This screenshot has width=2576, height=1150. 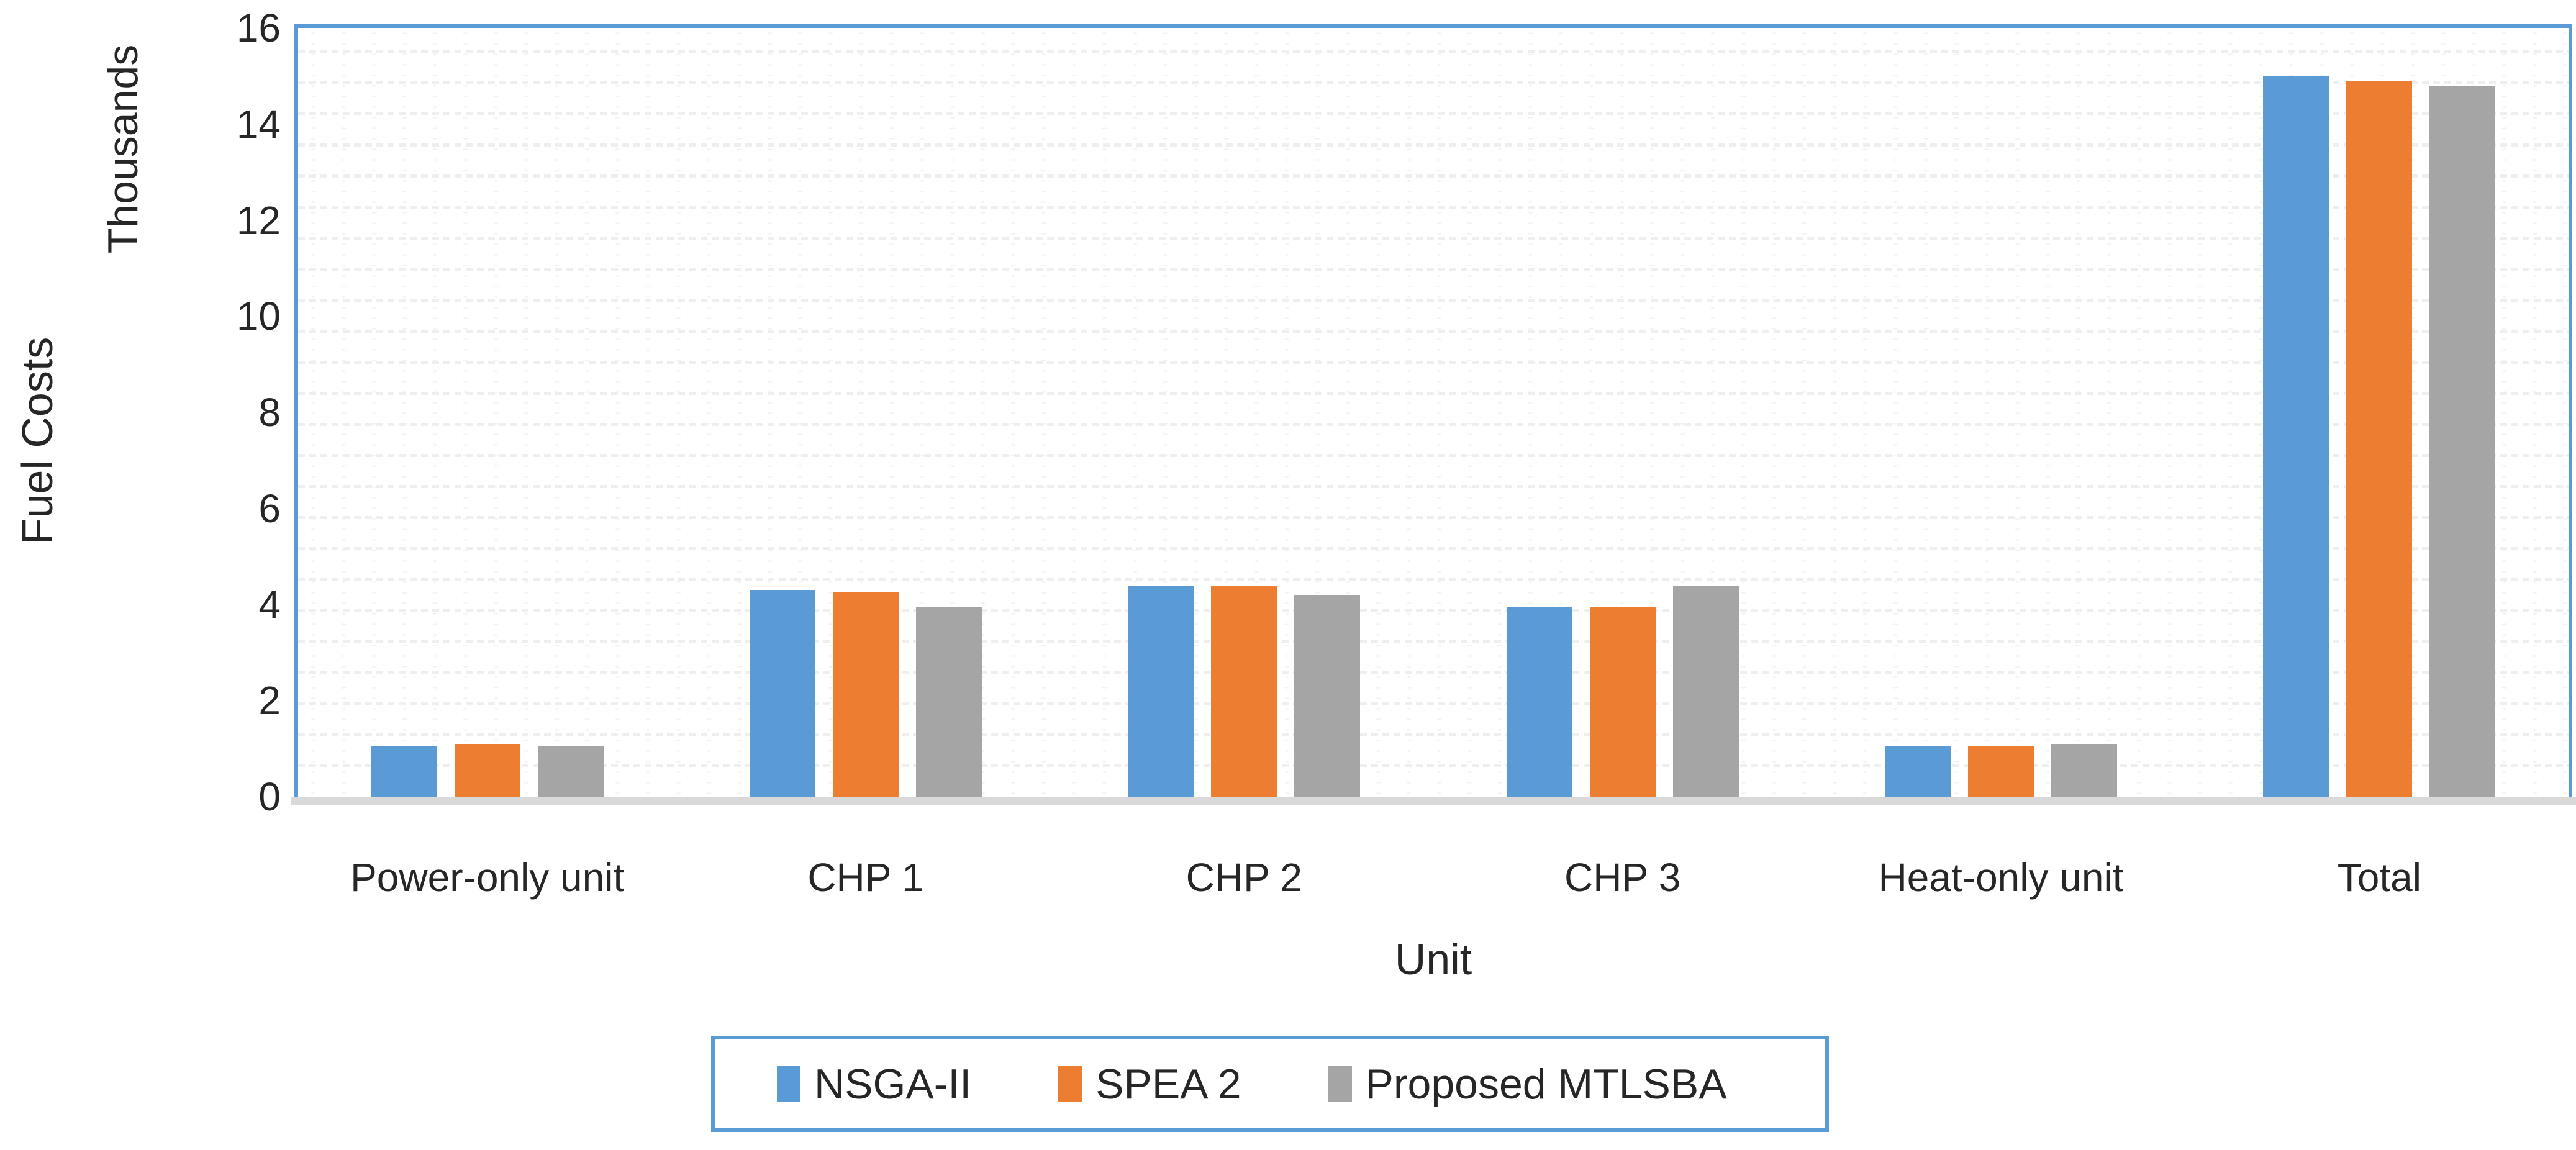 I want to click on y-tick-label-0: 0, so click(x=269, y=796).